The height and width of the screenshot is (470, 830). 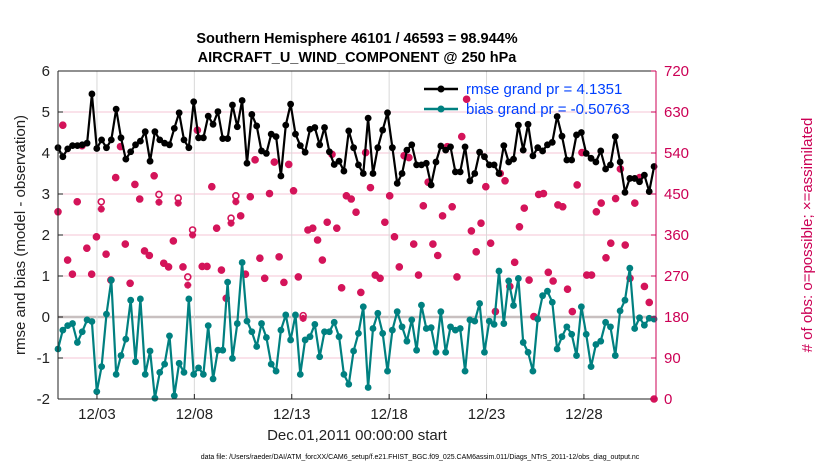 I want to click on x-axis-label: Dec.01,2011 00:00:00 start, so click(x=357, y=435).